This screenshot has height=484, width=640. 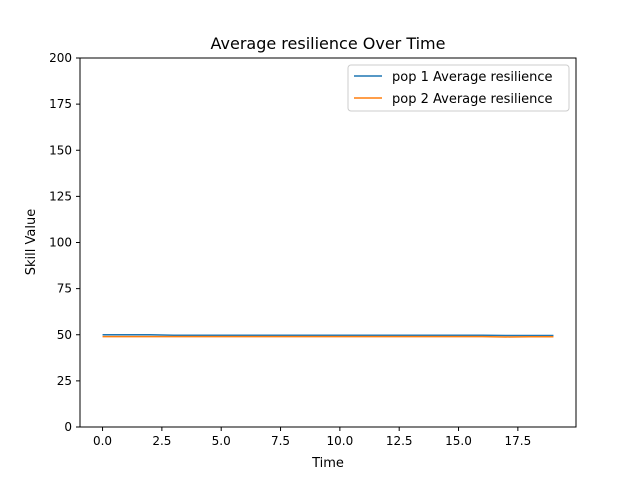 What do you see at coordinates (340, 441) in the screenshot?
I see `x-tick-label: 10.0` at bounding box center [340, 441].